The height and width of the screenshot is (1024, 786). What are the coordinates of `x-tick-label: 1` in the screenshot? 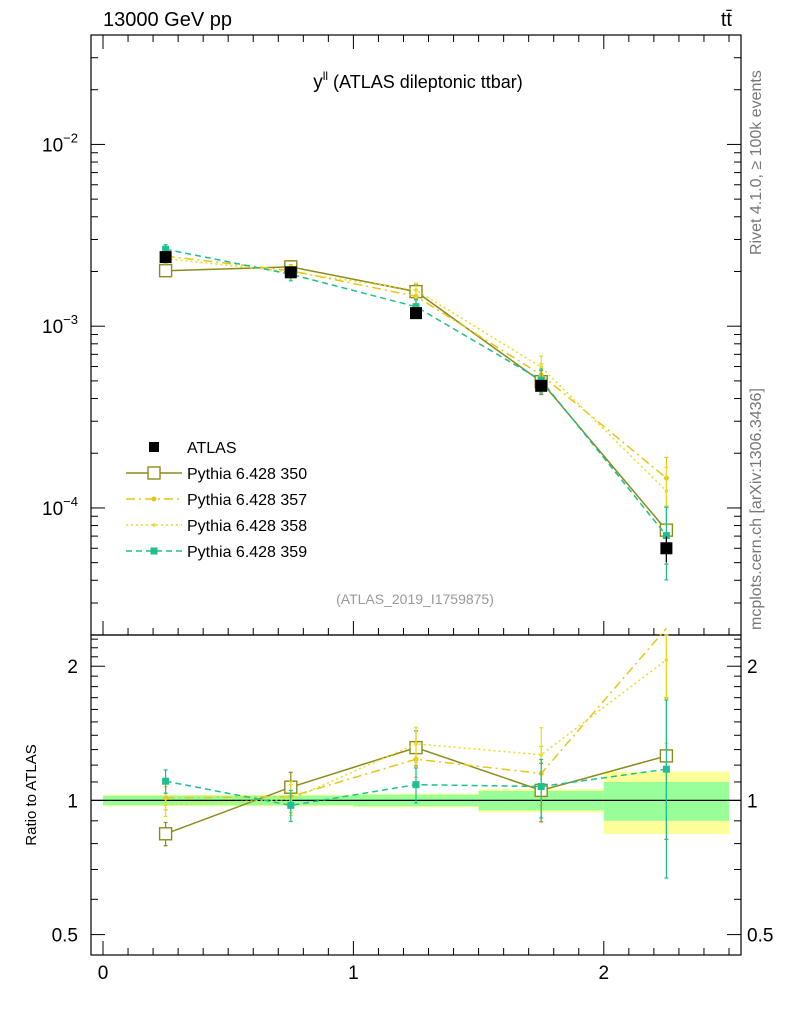 It's located at (353, 973).